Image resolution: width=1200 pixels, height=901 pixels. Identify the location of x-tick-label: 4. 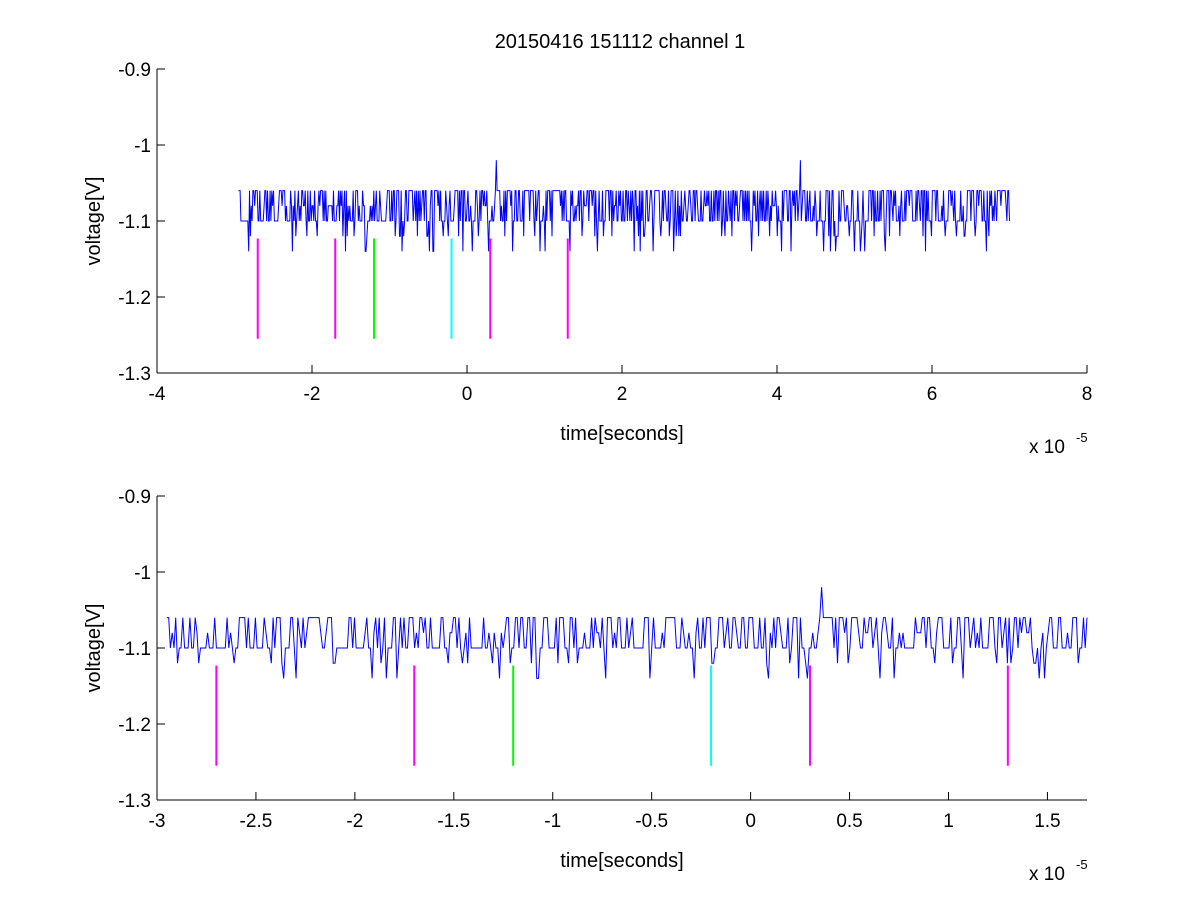
(777, 394).